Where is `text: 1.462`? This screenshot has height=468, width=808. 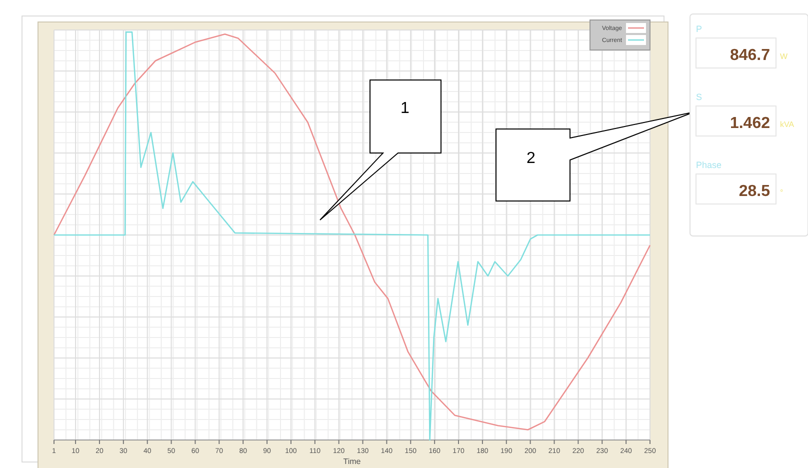 text: 1.462 is located at coordinates (750, 123).